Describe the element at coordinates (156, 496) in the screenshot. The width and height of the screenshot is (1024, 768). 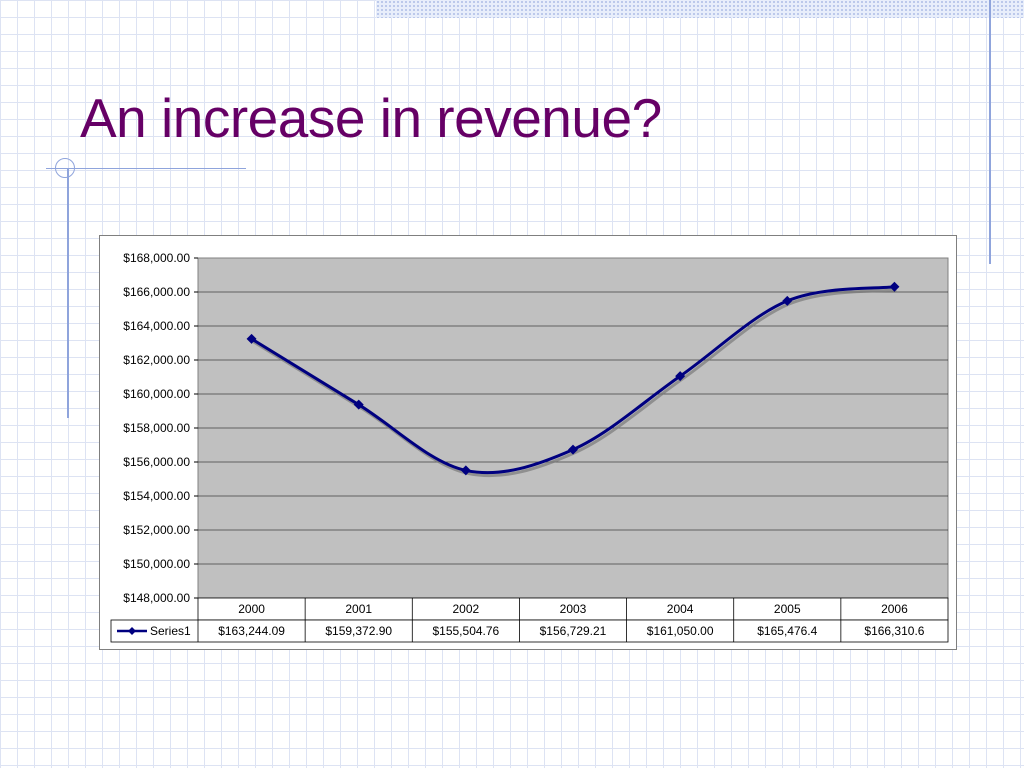
I see `y-tick-label: $154,000.00` at that location.